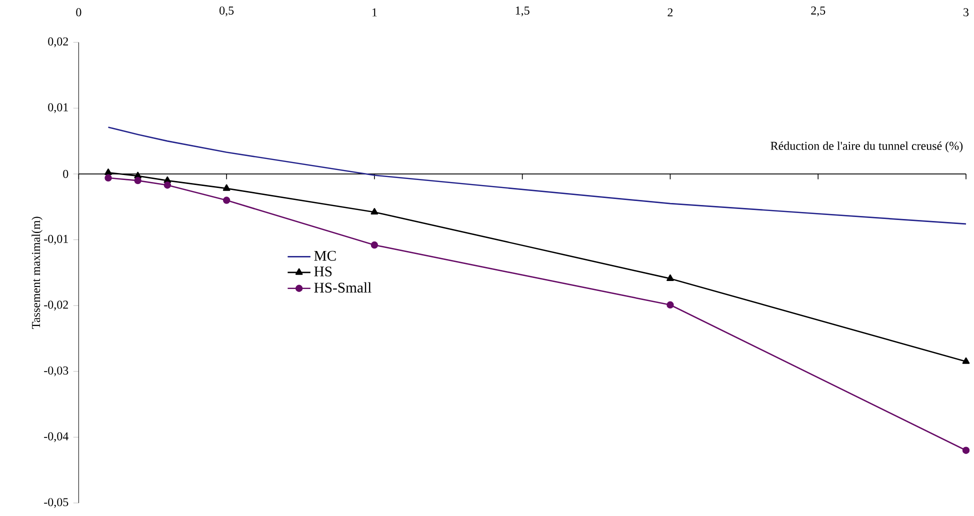 Image resolution: width=974 pixels, height=516 pixels. I want to click on x-tick-label: 2,5, so click(818, 11).